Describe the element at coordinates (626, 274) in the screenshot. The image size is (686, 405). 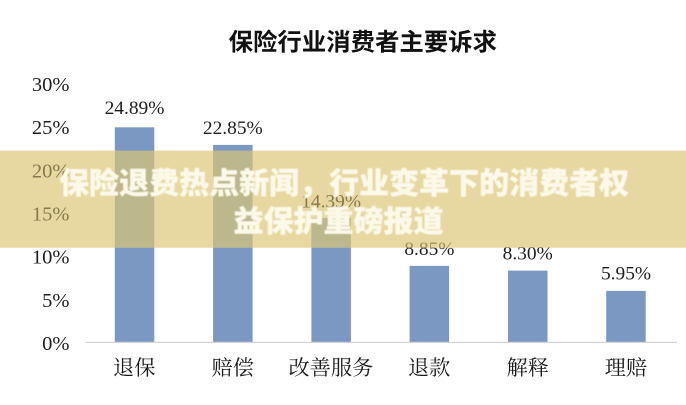
I see `svg-text: 5.95%` at that location.